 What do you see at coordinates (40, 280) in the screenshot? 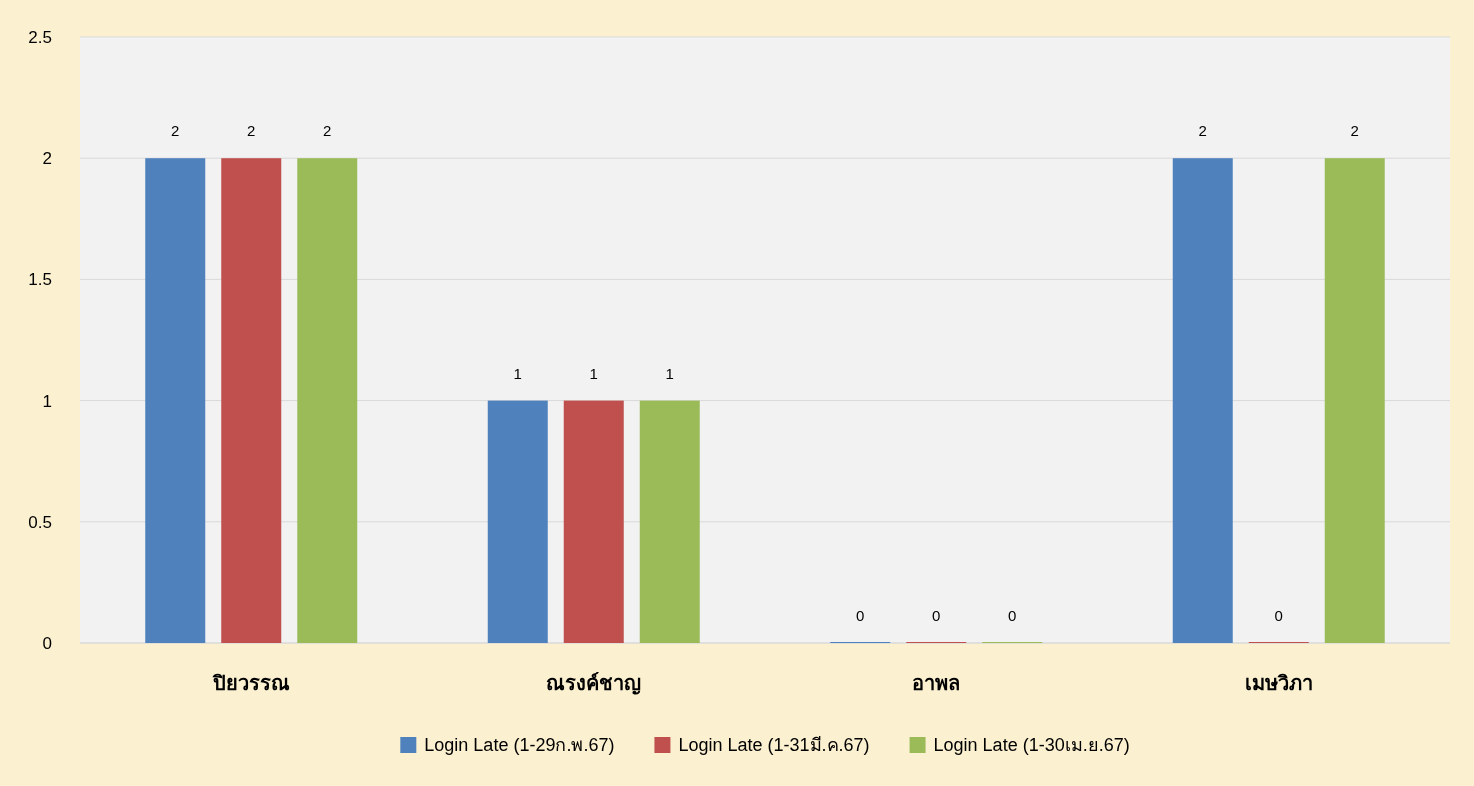
I see `y-tick-label: 1.5` at bounding box center [40, 280].